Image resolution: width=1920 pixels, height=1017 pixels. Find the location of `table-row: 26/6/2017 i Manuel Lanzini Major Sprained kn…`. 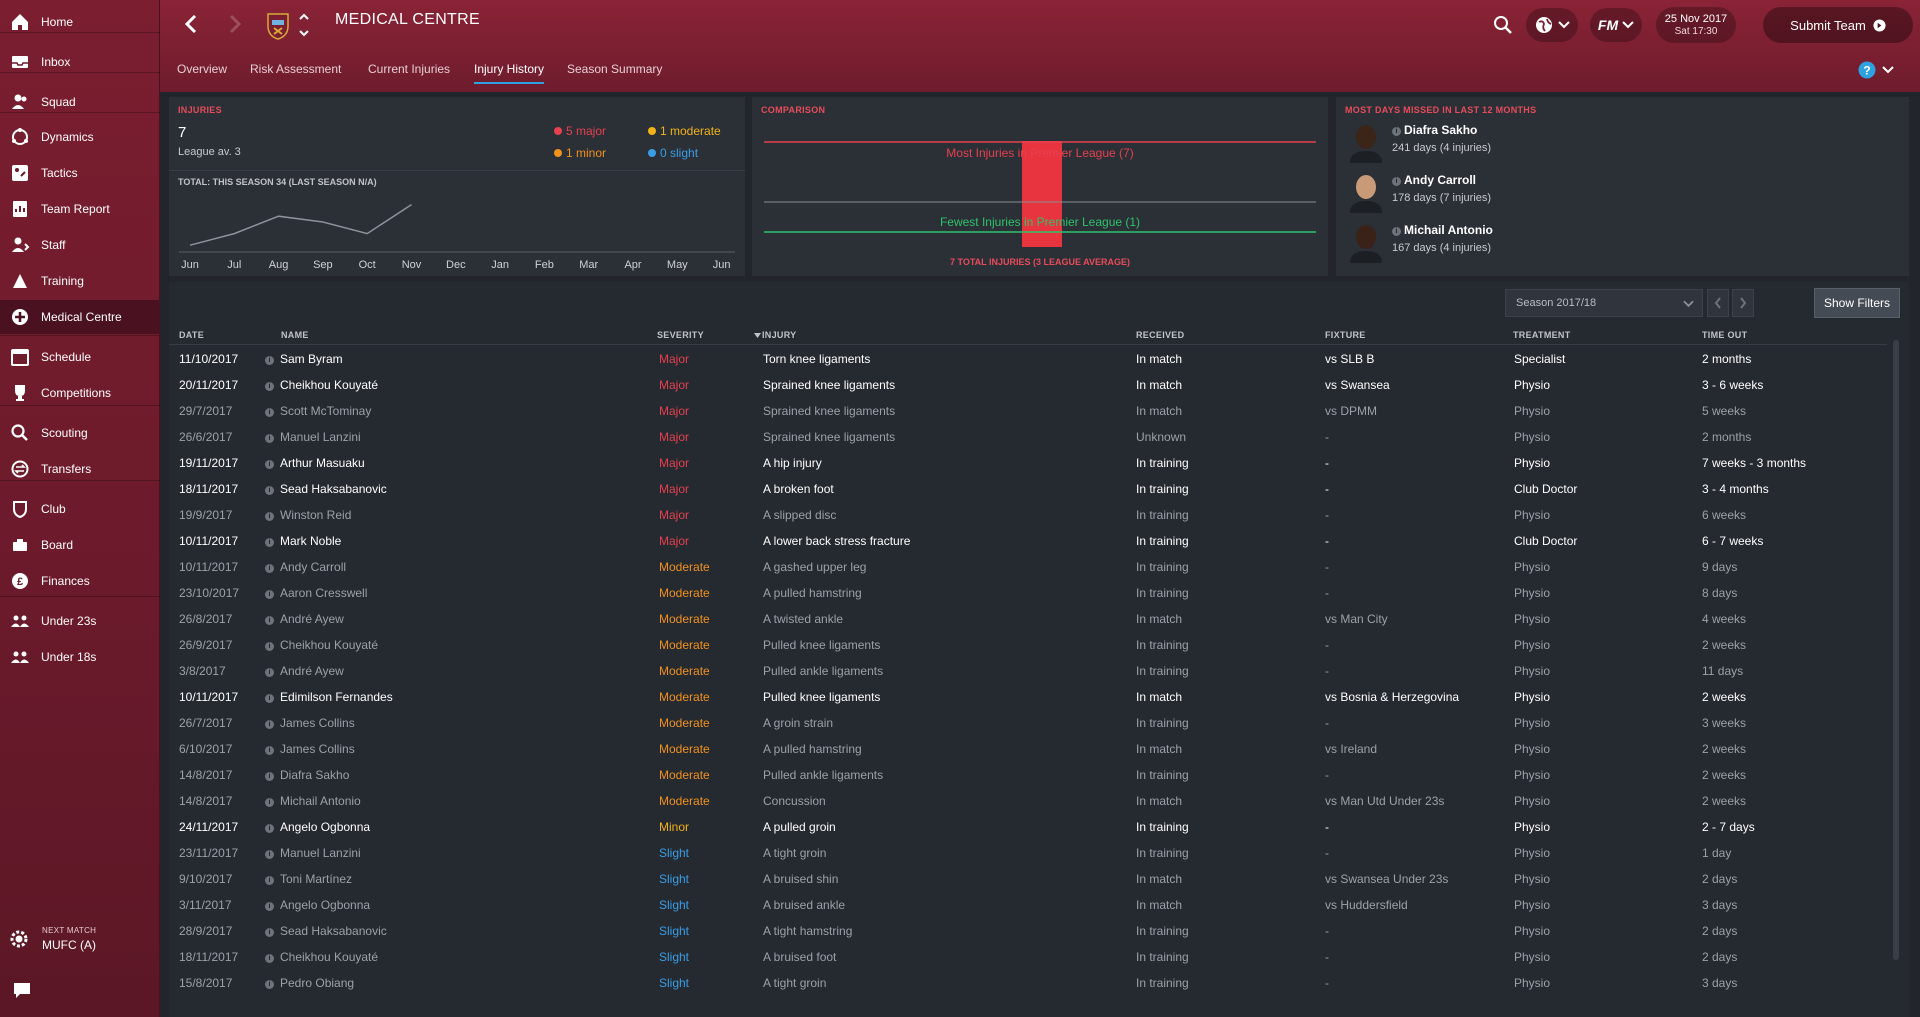

table-row: 26/6/2017 i Manuel Lanzini Major Sprained kn… is located at coordinates (1028, 437).